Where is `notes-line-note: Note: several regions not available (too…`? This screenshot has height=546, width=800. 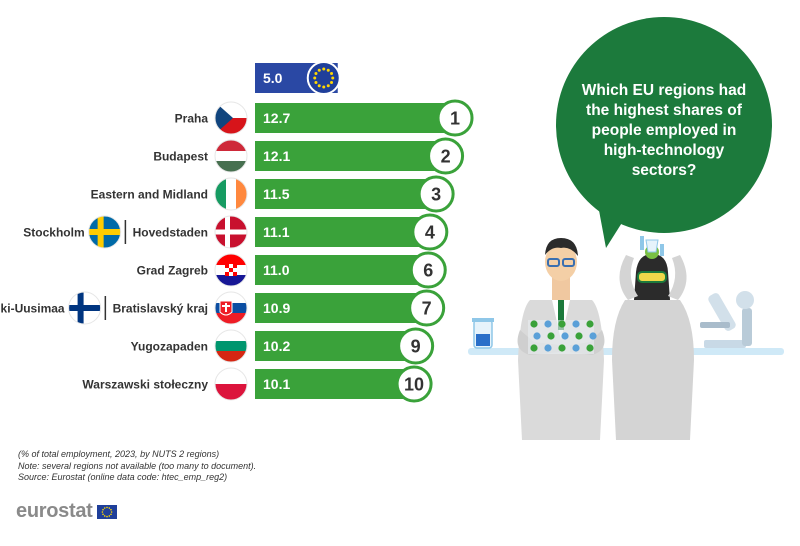 notes-line-note: Note: several regions not available (too… is located at coordinates (137, 465).